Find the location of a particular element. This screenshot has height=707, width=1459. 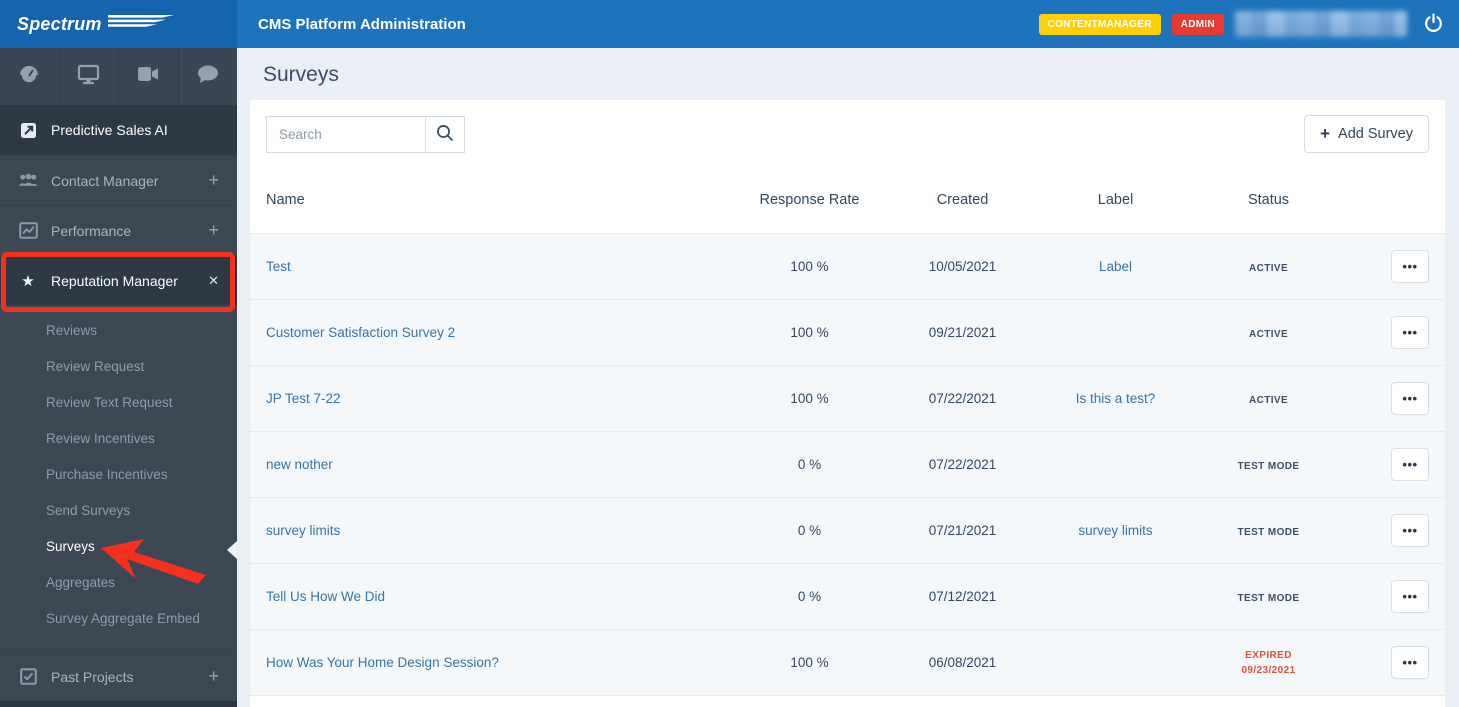

topbar-right: CONTENTMANAGER ADMIN is located at coordinates (1248, 24).